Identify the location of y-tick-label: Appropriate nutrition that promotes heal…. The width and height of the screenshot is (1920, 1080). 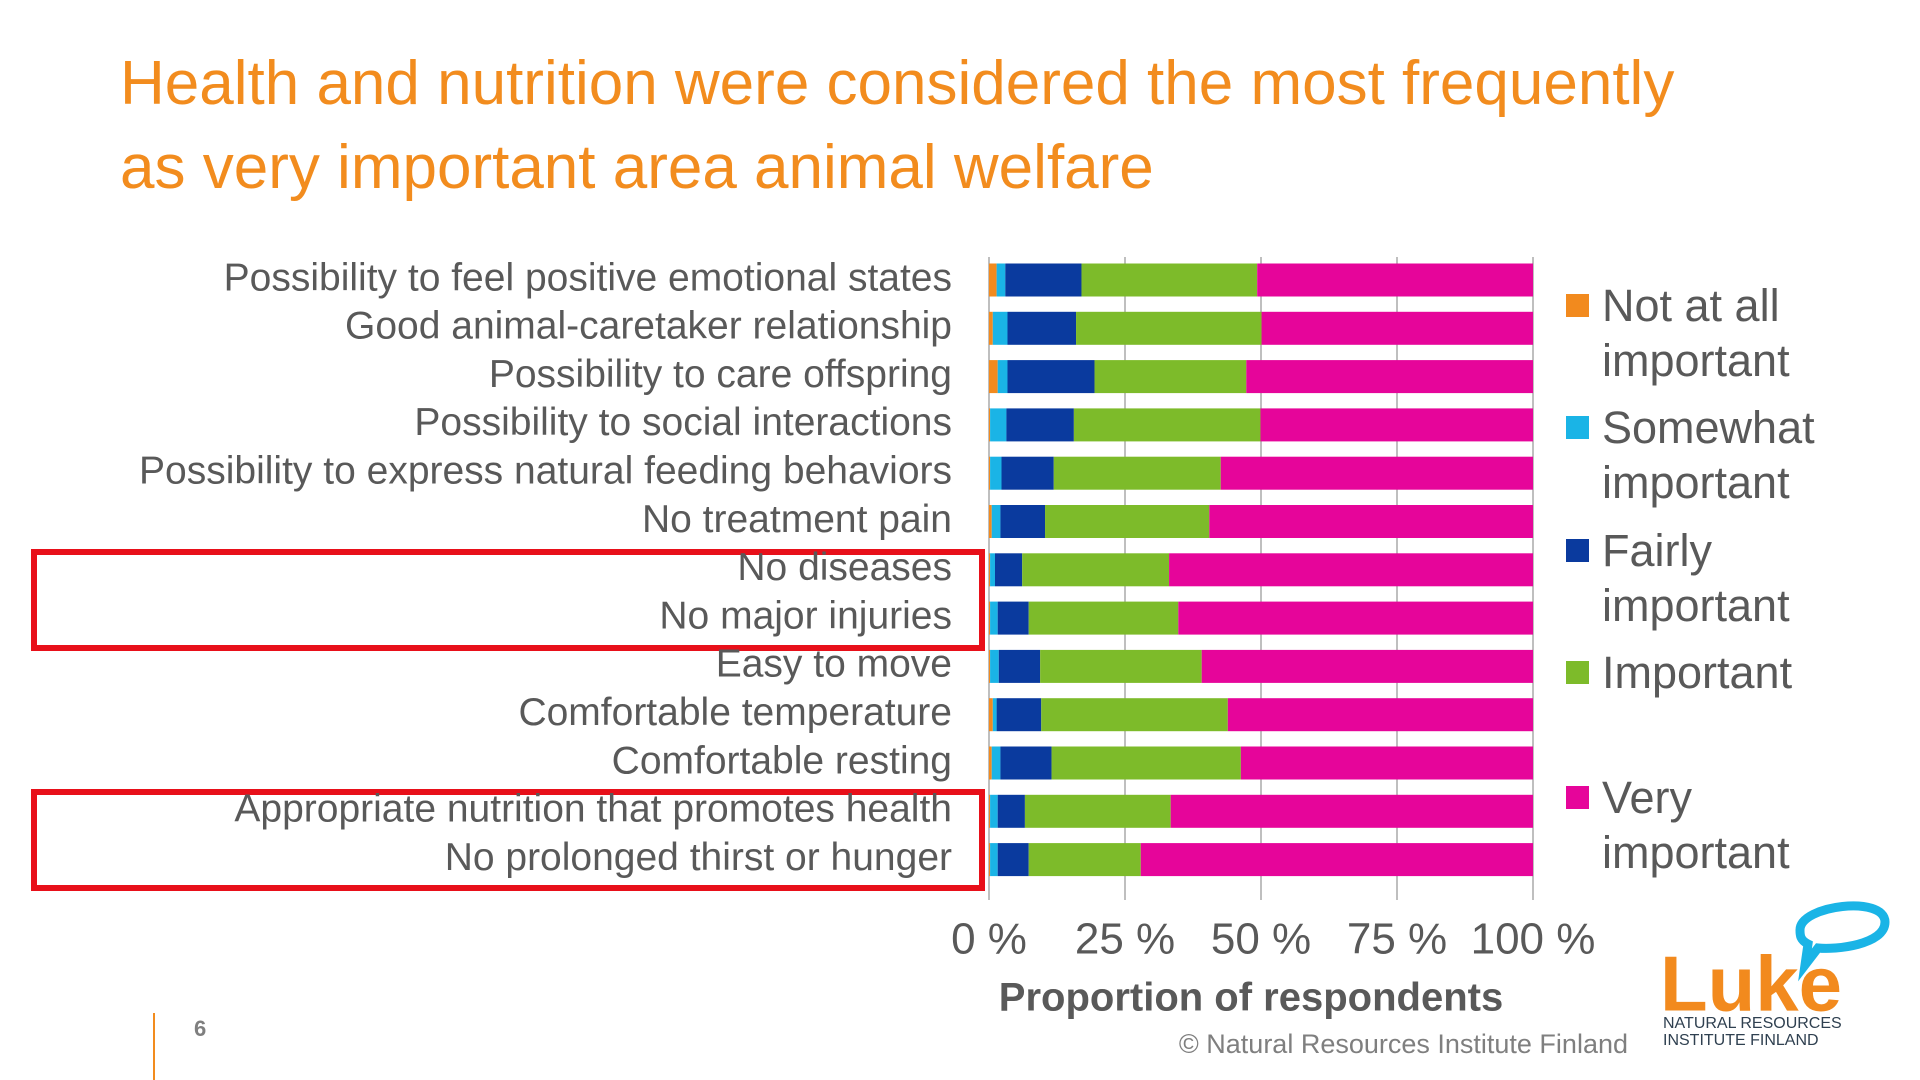
(593, 809).